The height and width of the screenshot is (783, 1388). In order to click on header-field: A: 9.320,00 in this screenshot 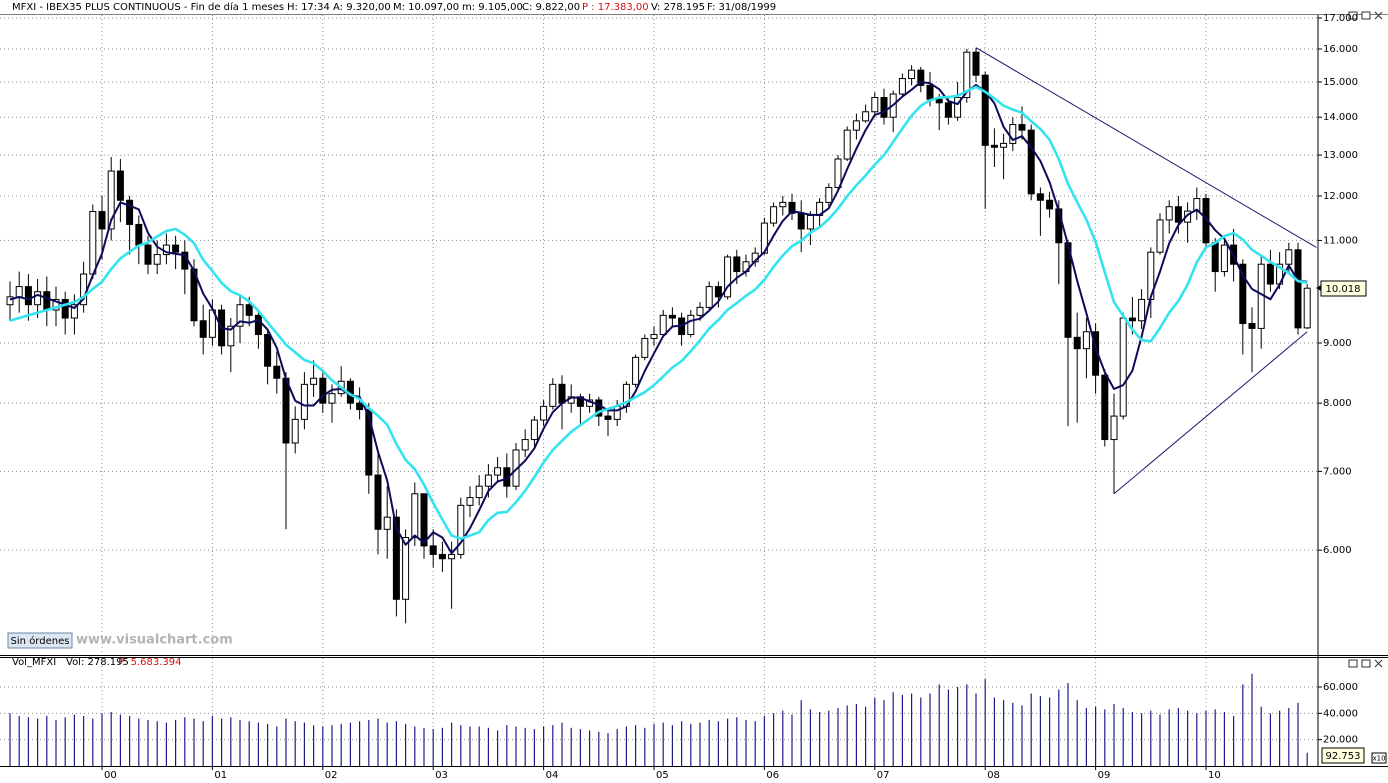, I will do `click(362, 7)`.